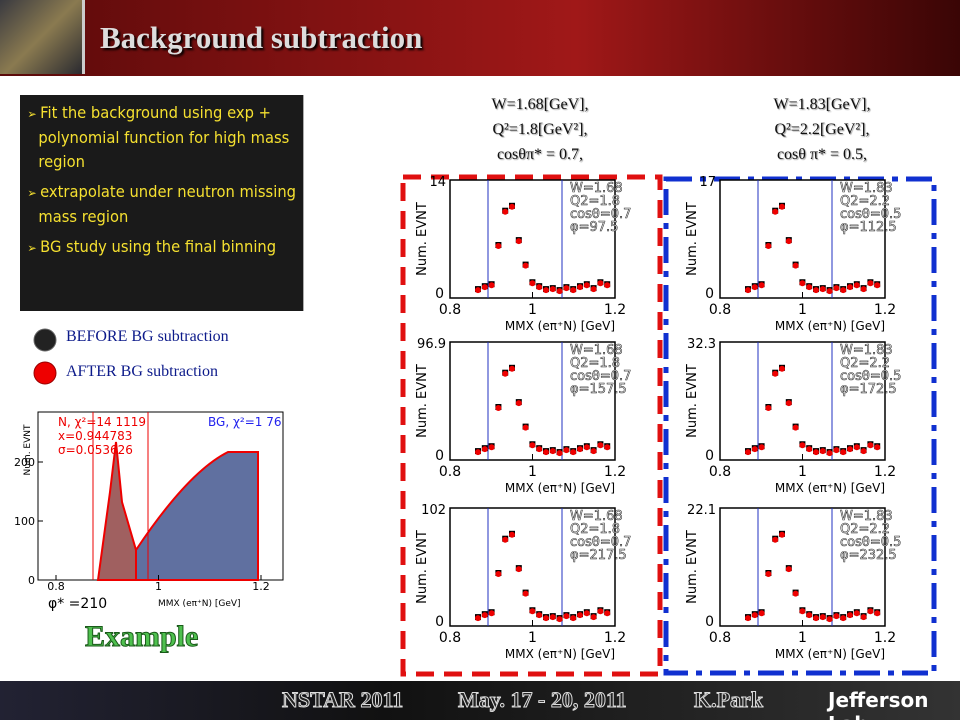  Describe the element at coordinates (868, 555) in the screenshot. I see `stat-text: φ=232.5` at that location.